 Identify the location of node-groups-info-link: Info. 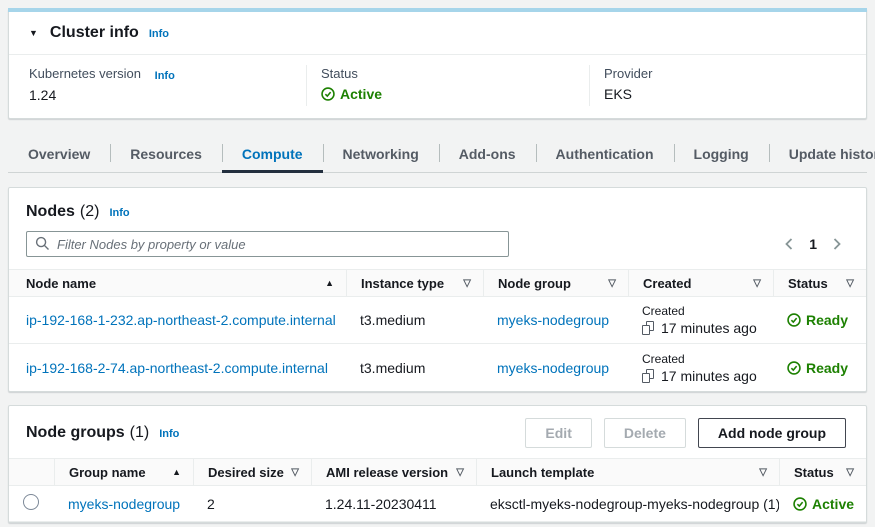
(169, 434).